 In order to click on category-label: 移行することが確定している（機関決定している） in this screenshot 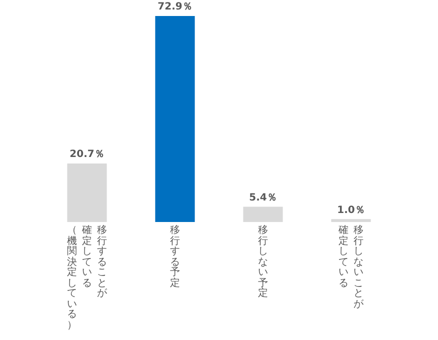, I will do `click(87, 277)`.